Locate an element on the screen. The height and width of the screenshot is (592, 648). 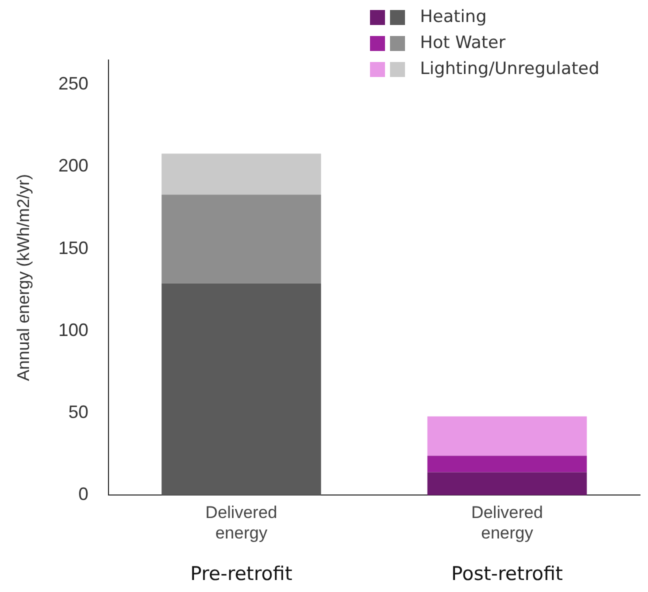
y-tick-label: 250 is located at coordinates (73, 84).